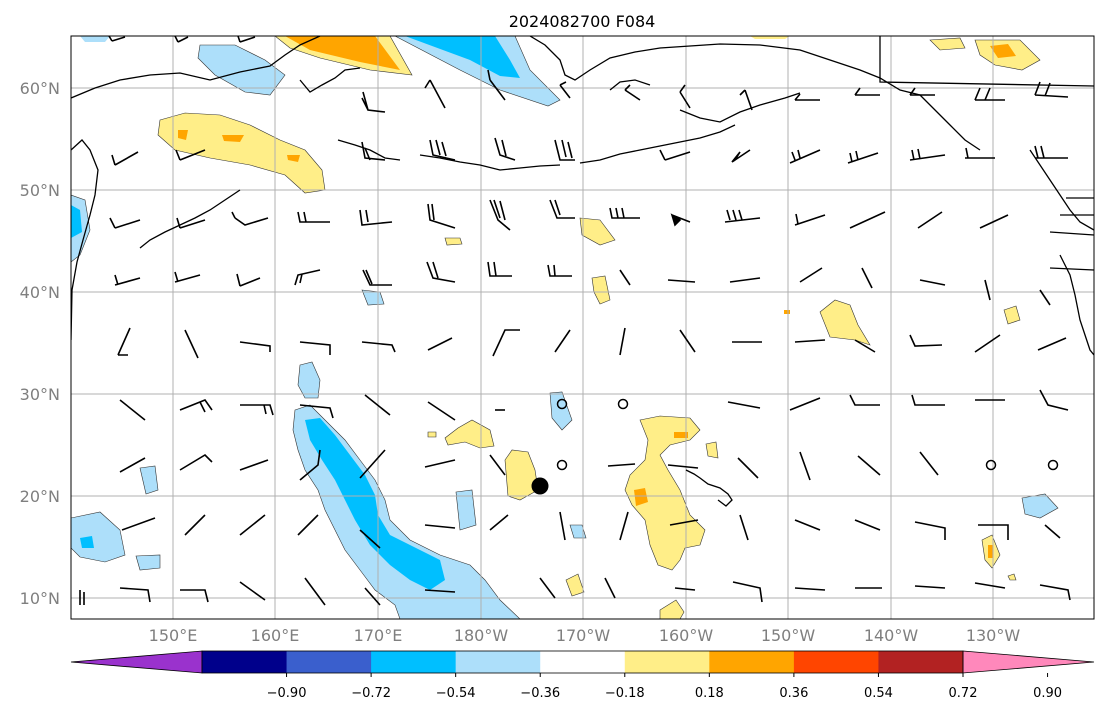 The width and height of the screenshot is (1105, 712). I want to click on lat-label: 20°N, so click(40, 496).